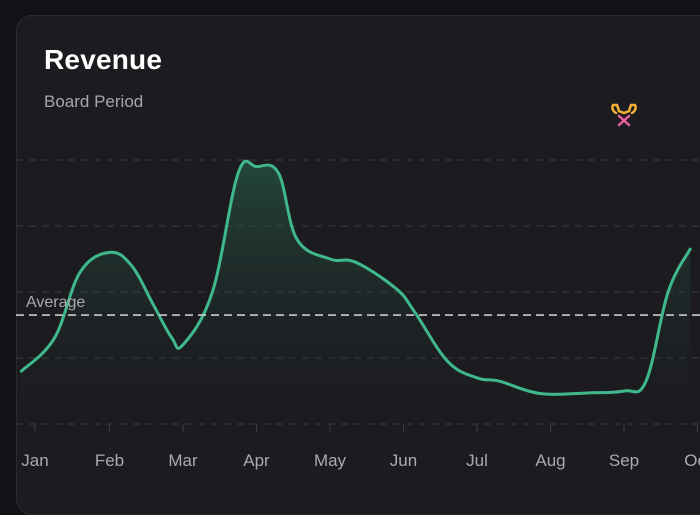 This screenshot has width=700, height=515. Describe the element at coordinates (624, 115) in the screenshot. I see `trophy-icon` at that location.